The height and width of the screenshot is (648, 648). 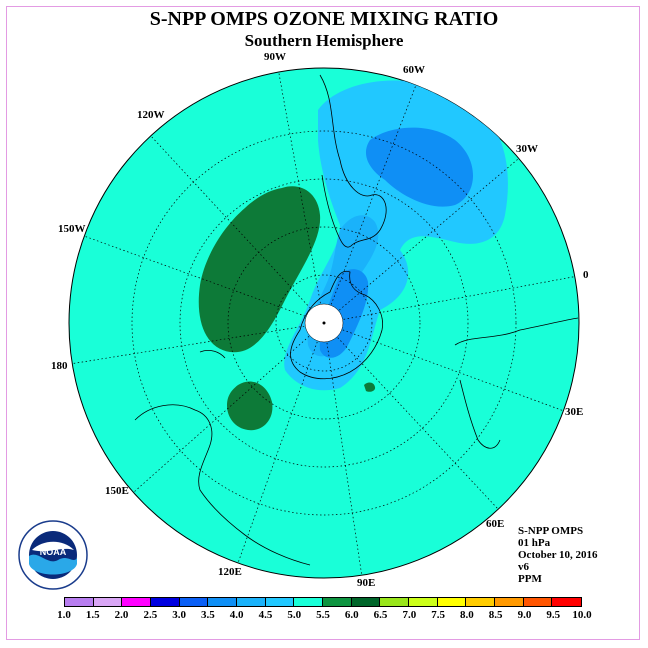 I want to click on colorbar-tick-label: 9.5, so click(x=553, y=615).